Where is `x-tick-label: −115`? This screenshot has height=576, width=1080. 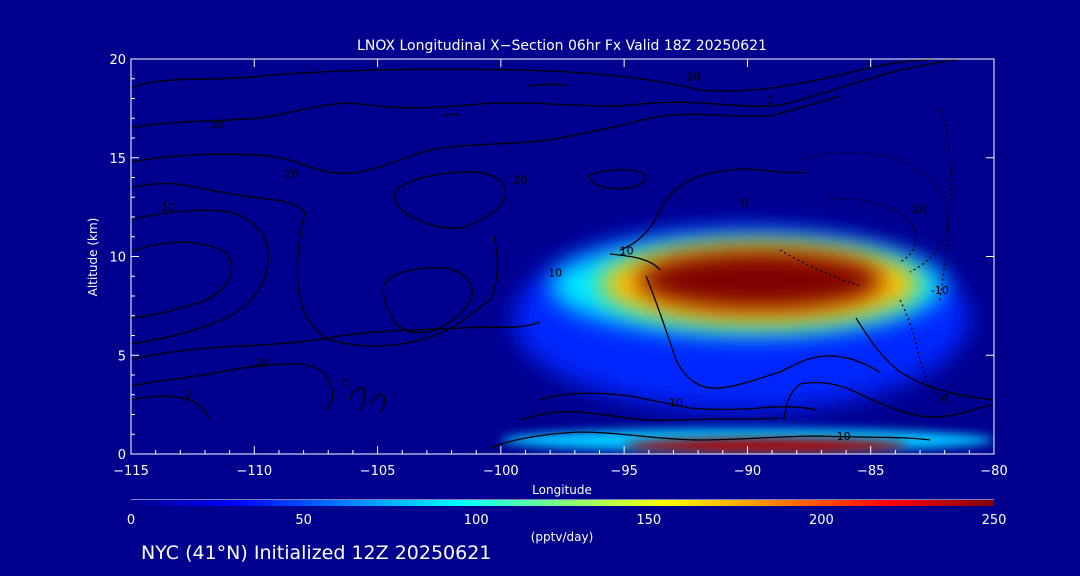
x-tick-label: −115 is located at coordinates (131, 471).